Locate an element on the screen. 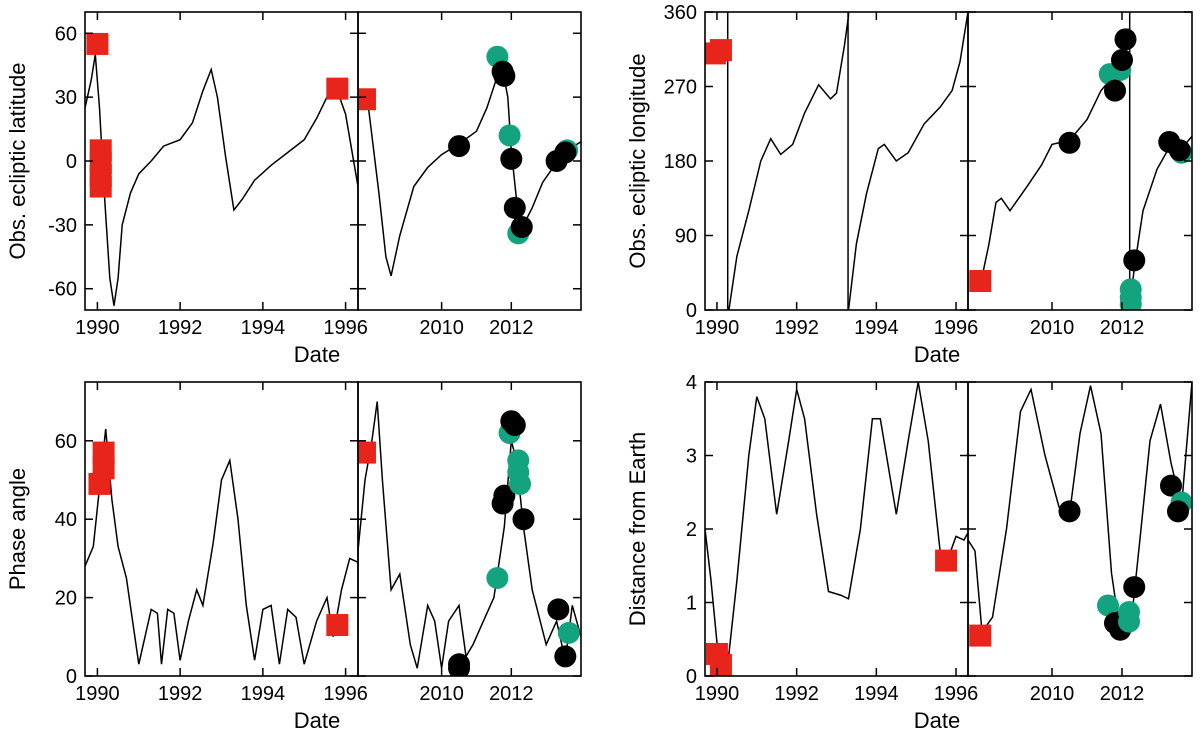 This screenshot has width=1200, height=738. y-tick-label: 4 is located at coordinates (691, 383).